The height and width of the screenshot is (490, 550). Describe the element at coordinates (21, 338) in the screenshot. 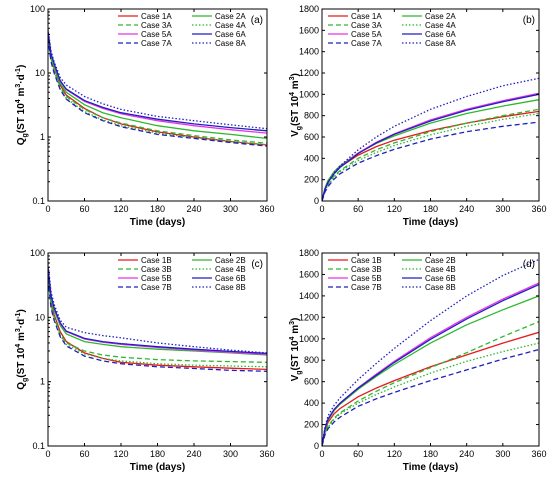

I see `y-title-part: m` at that location.